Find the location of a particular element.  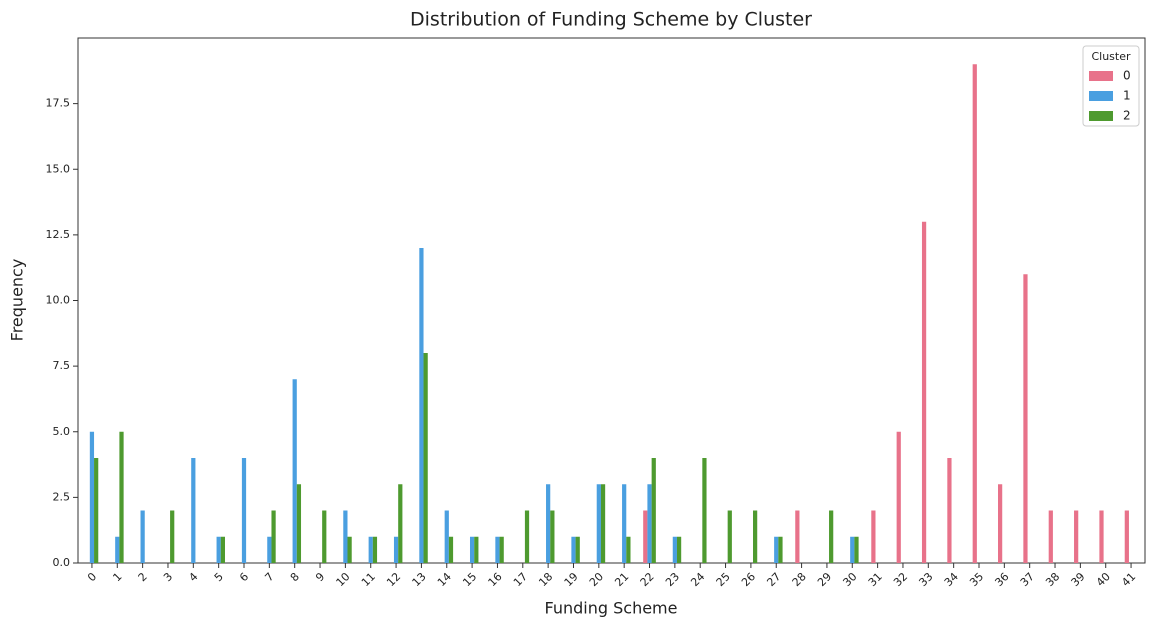

x-tick-label: 37 is located at coordinates (1027, 579).